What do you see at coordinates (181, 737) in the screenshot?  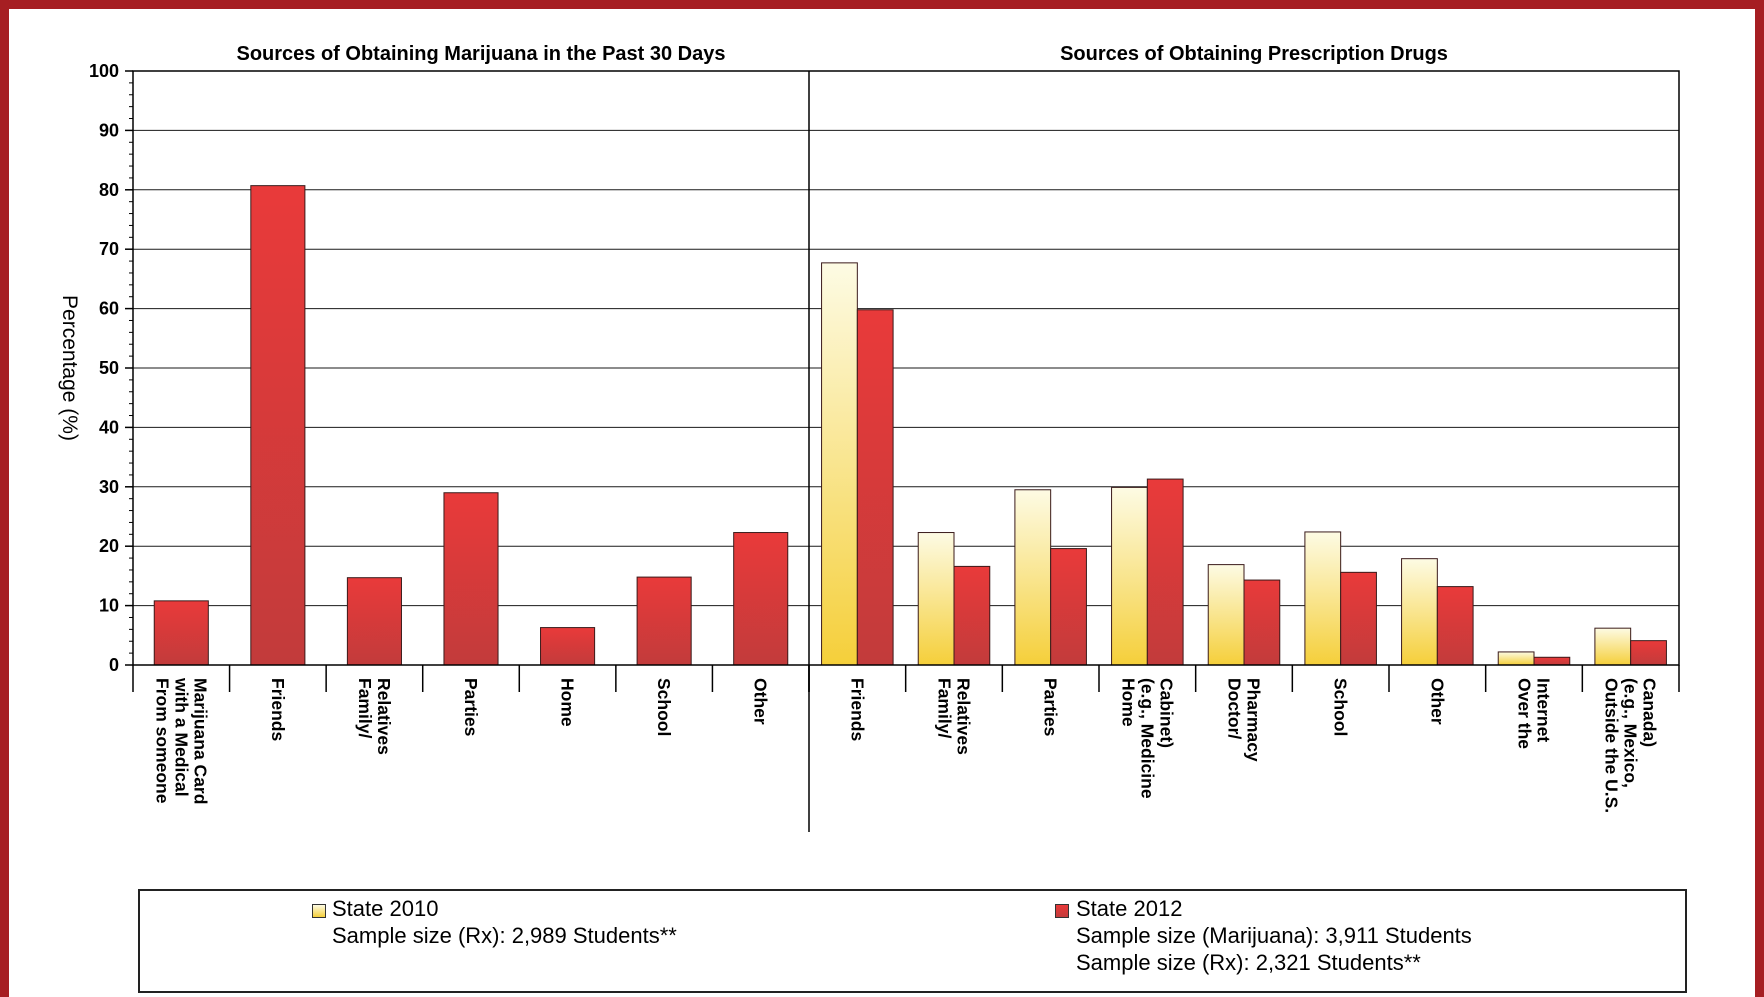 I see `category-label-line: with a Medical` at bounding box center [181, 737].